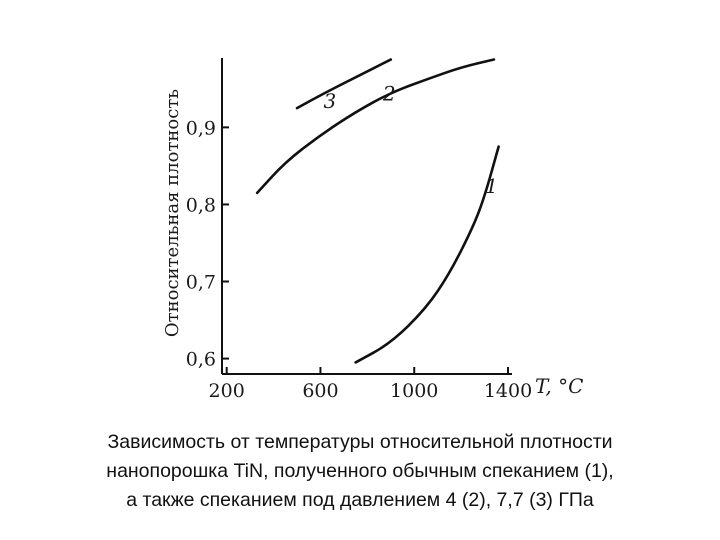 The height and width of the screenshot is (540, 720). What do you see at coordinates (172, 213) in the screenshot?
I see `y-axis-title: Относительная плотность` at bounding box center [172, 213].